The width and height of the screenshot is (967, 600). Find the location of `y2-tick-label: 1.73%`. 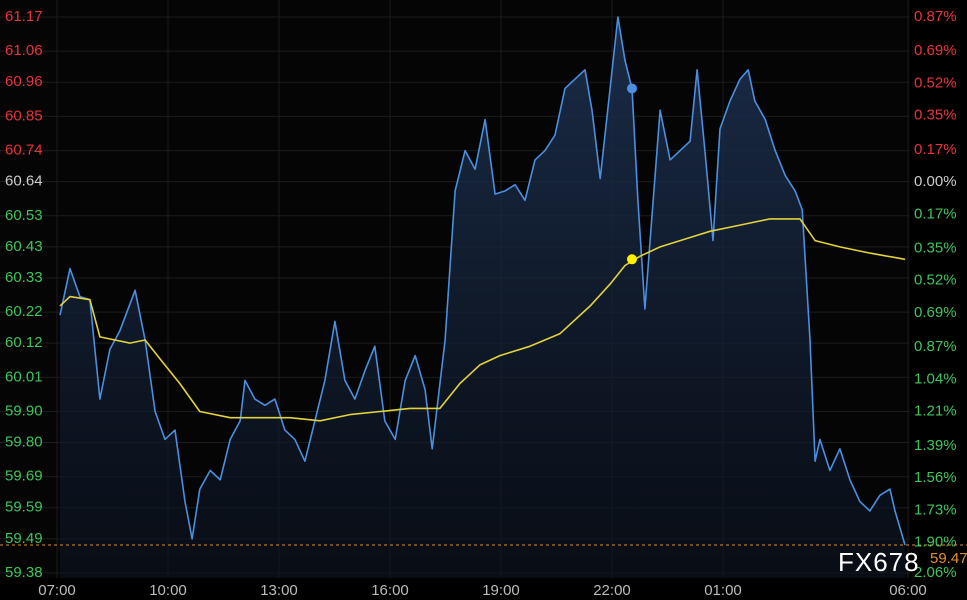

y2-tick-label: 1.73% is located at coordinates (935, 509).